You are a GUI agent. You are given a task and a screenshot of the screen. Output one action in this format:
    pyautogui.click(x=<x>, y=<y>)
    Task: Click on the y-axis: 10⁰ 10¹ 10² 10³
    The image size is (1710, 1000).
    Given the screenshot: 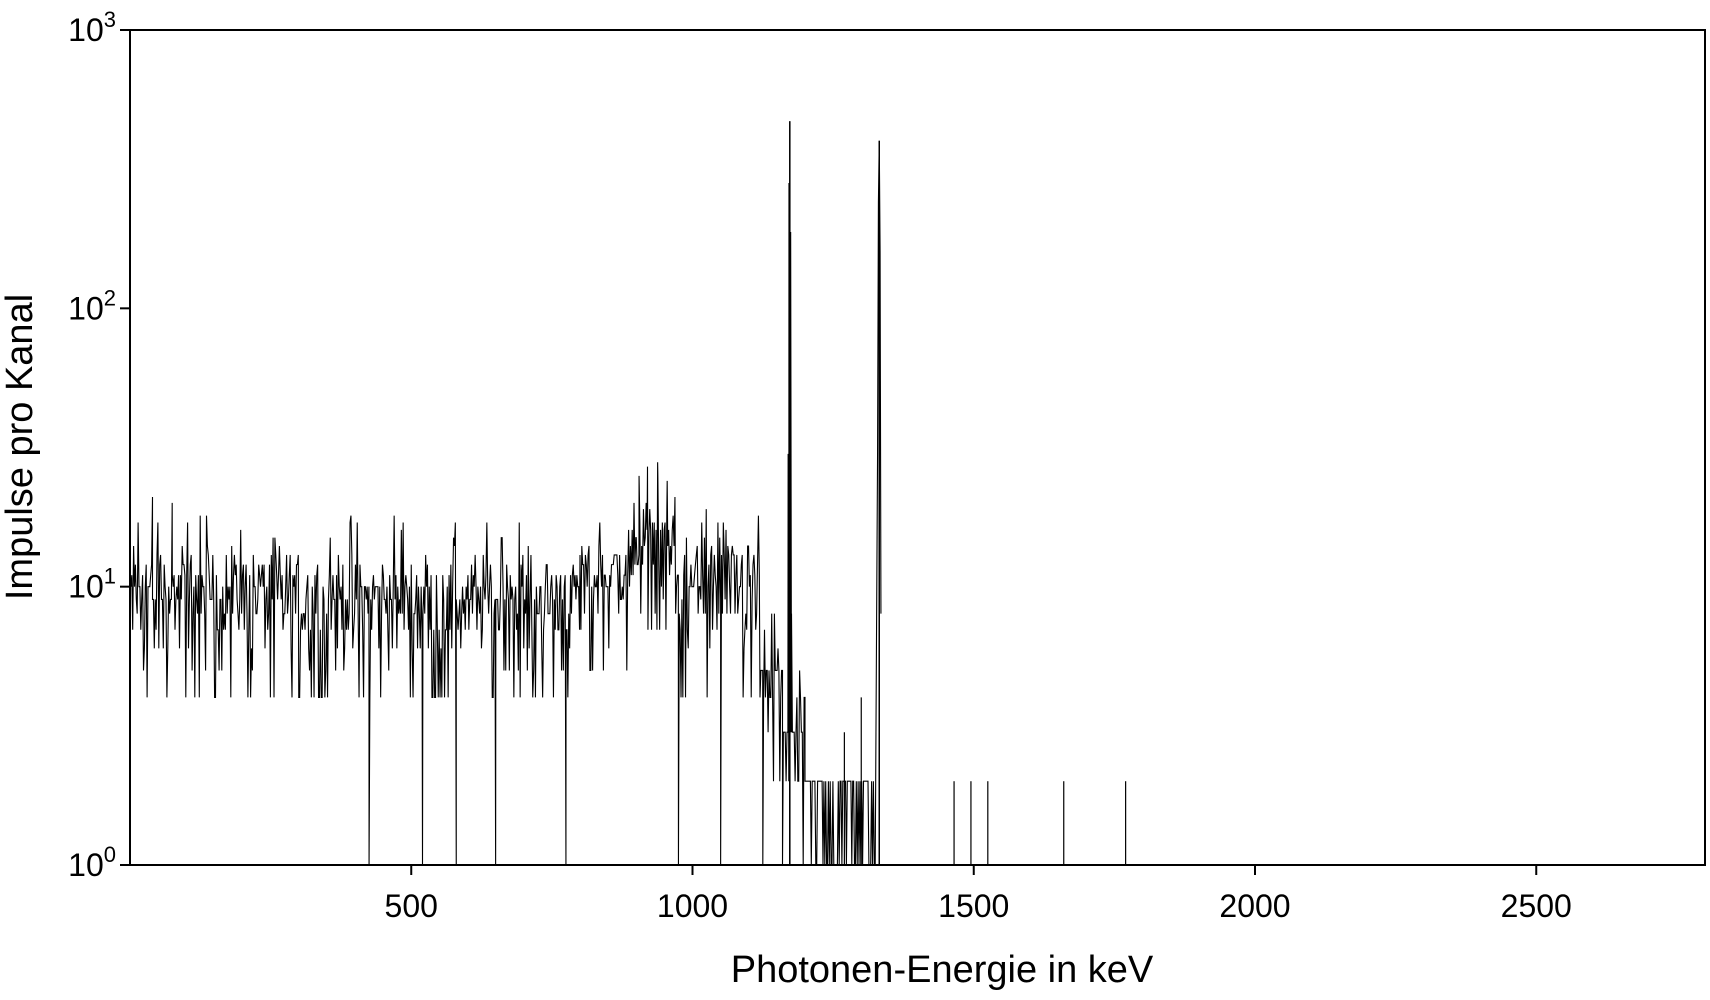 What is the action you would take?
    pyautogui.click(x=99, y=445)
    